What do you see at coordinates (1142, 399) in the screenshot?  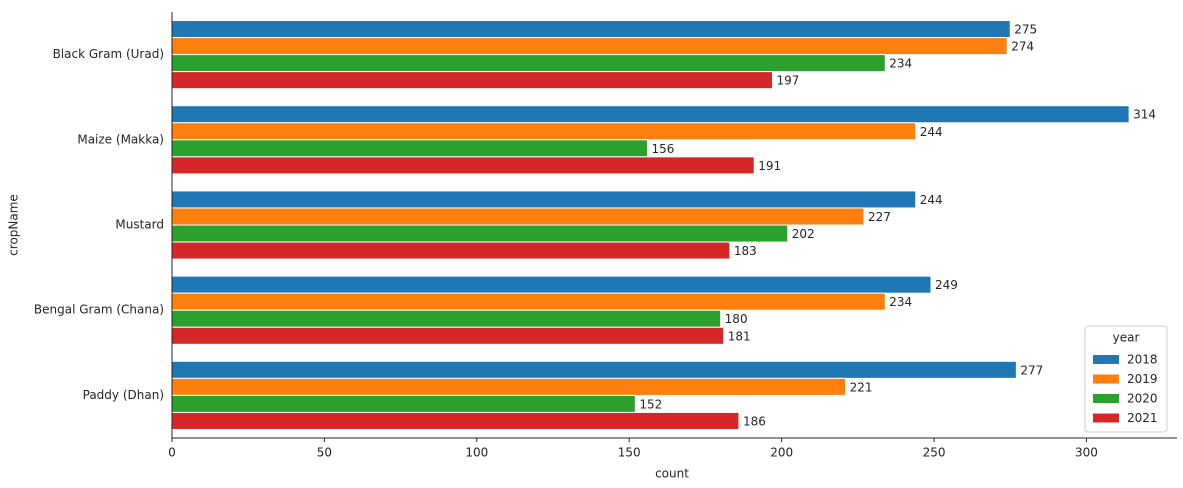 I see `legend-label: 2020` at bounding box center [1142, 399].